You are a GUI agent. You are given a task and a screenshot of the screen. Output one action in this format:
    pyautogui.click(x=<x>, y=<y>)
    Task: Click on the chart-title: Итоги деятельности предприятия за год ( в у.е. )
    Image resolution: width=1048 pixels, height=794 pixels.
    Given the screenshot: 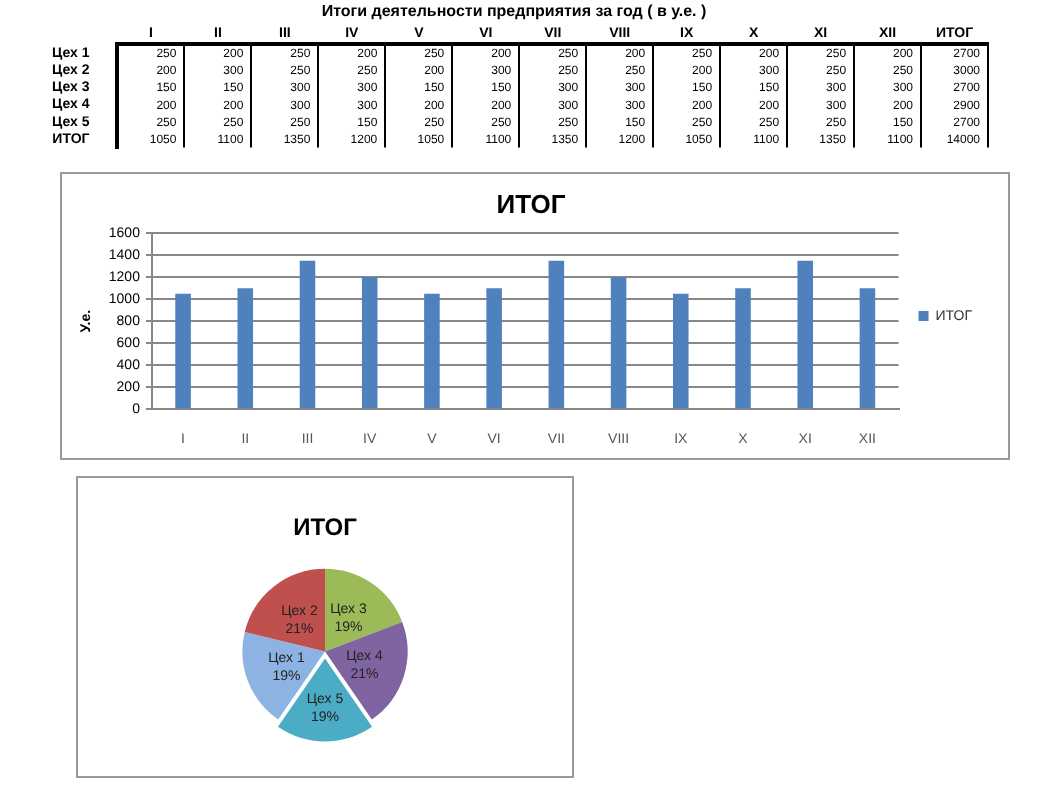 What is the action you would take?
    pyautogui.click(x=514, y=11)
    